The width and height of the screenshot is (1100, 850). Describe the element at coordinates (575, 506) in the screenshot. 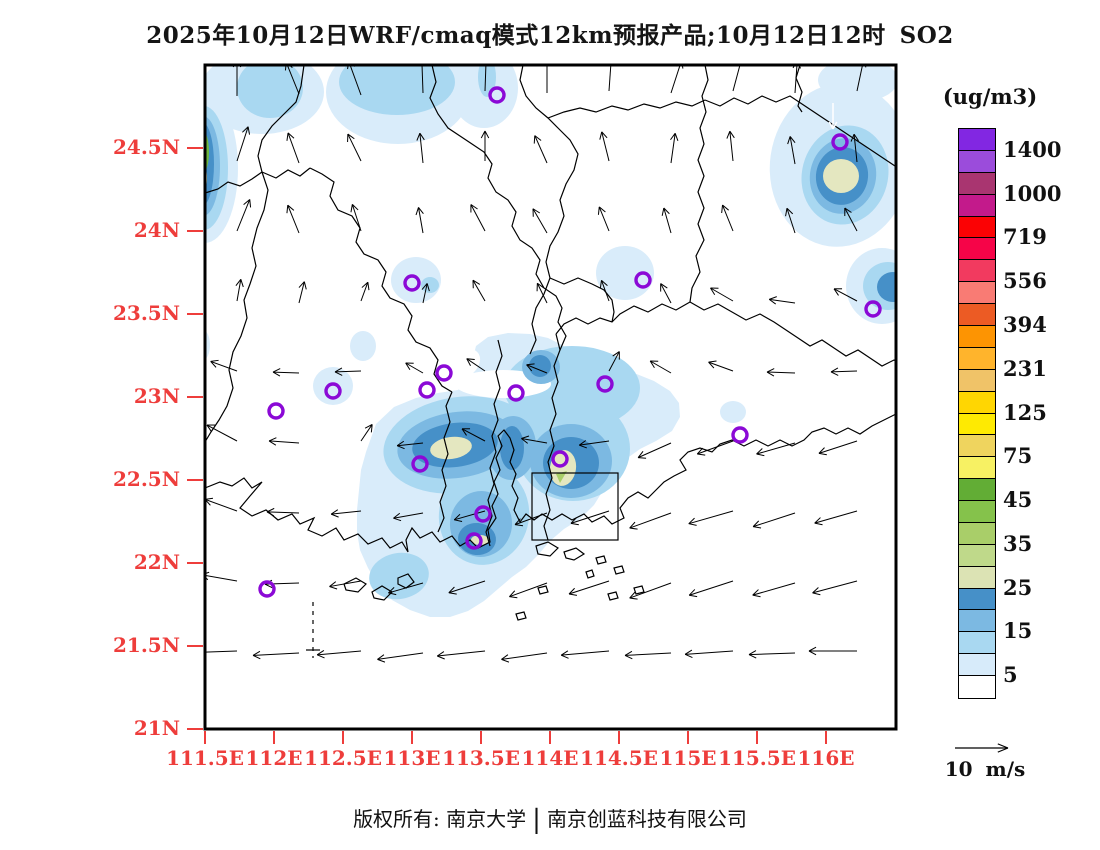

I see `inset-domain-box` at that location.